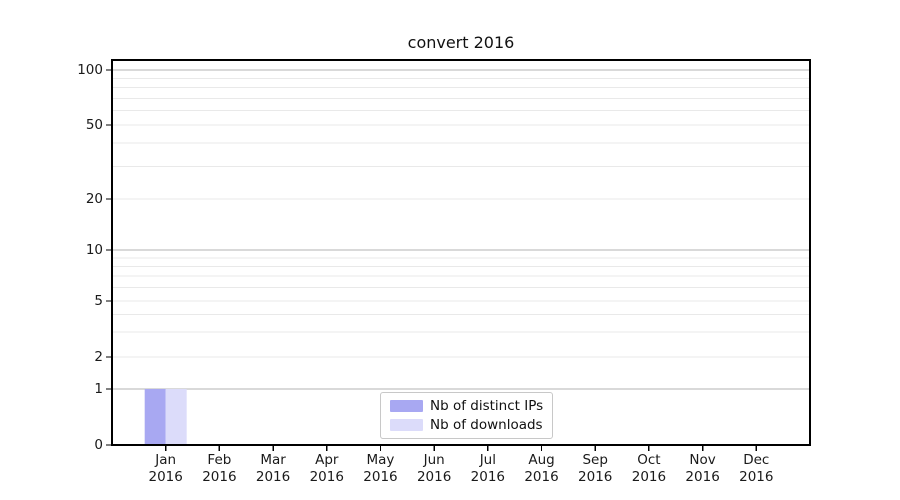 The height and width of the screenshot is (500, 900). What do you see at coordinates (165, 468) in the screenshot?
I see `x-tick-label: Jan 2016` at bounding box center [165, 468].